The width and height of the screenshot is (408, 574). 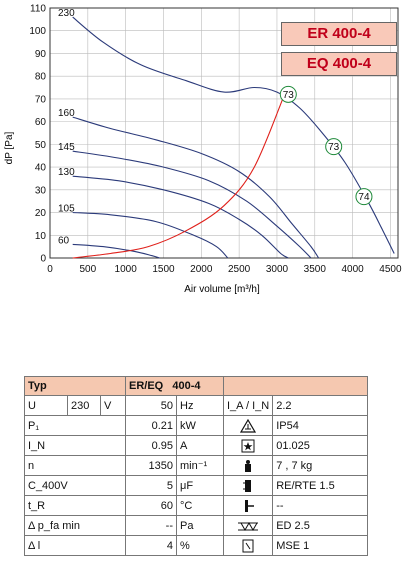 What do you see at coordinates (320, 505) in the screenshot?
I see `row-right-value: --` at bounding box center [320, 505].